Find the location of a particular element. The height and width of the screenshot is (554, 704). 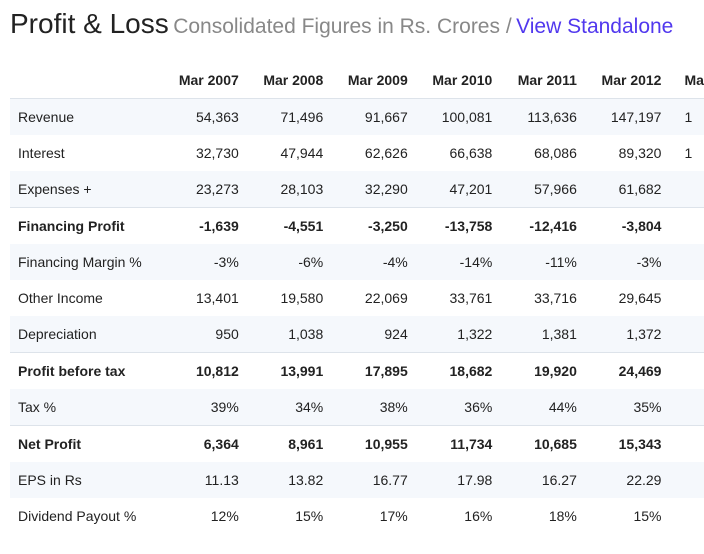

row-label: Net Profit is located at coordinates (82, 443).